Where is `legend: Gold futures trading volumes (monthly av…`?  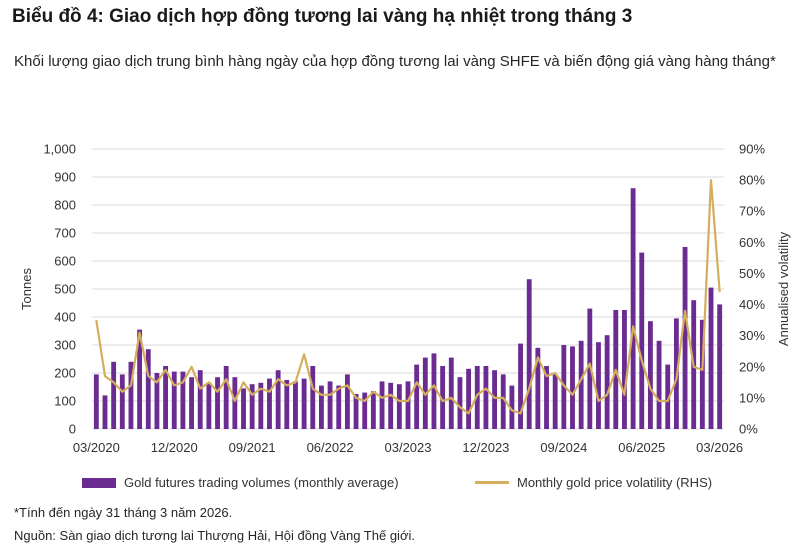
legend: Gold futures trading volumes (monthly av… is located at coordinates (442, 485).